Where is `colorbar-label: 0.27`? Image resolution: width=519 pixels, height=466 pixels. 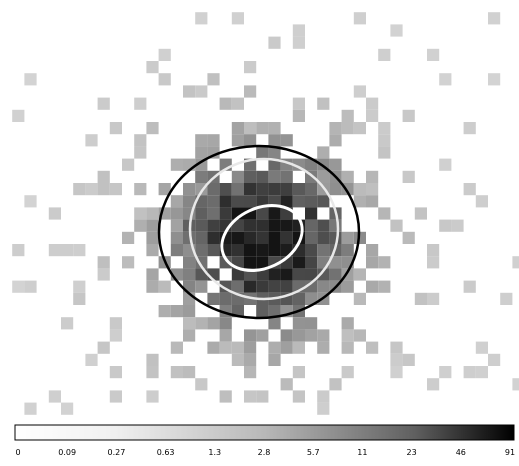 colorbar-label: 0.27 is located at coordinates (116, 452).